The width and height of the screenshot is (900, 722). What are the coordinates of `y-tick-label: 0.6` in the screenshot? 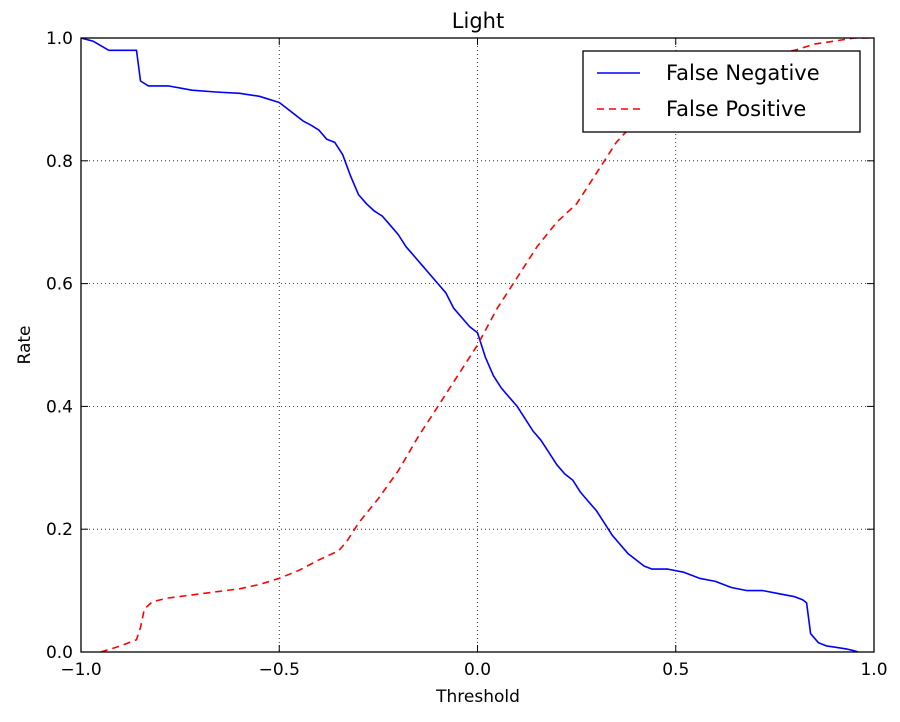 It's located at (59, 285).